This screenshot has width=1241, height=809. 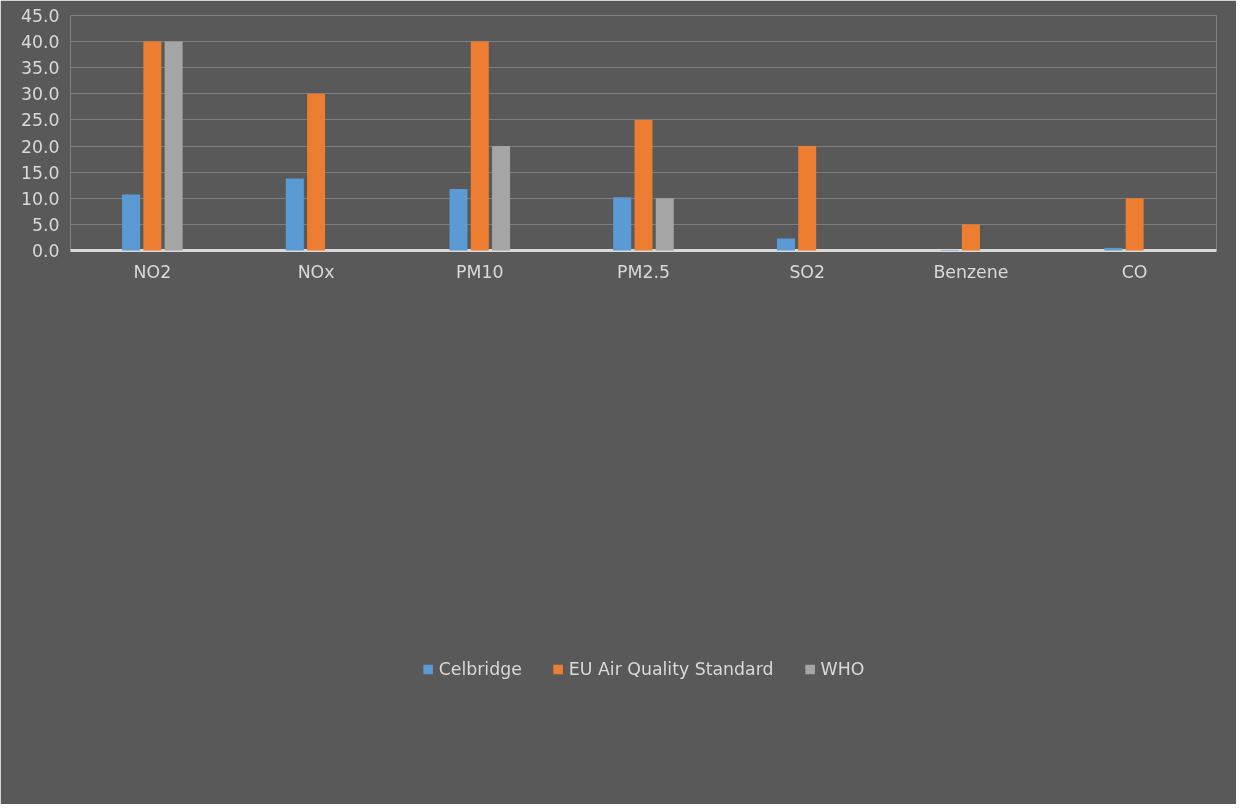 What do you see at coordinates (971, 271) in the screenshot?
I see `x-tick-label: Benzene` at bounding box center [971, 271].